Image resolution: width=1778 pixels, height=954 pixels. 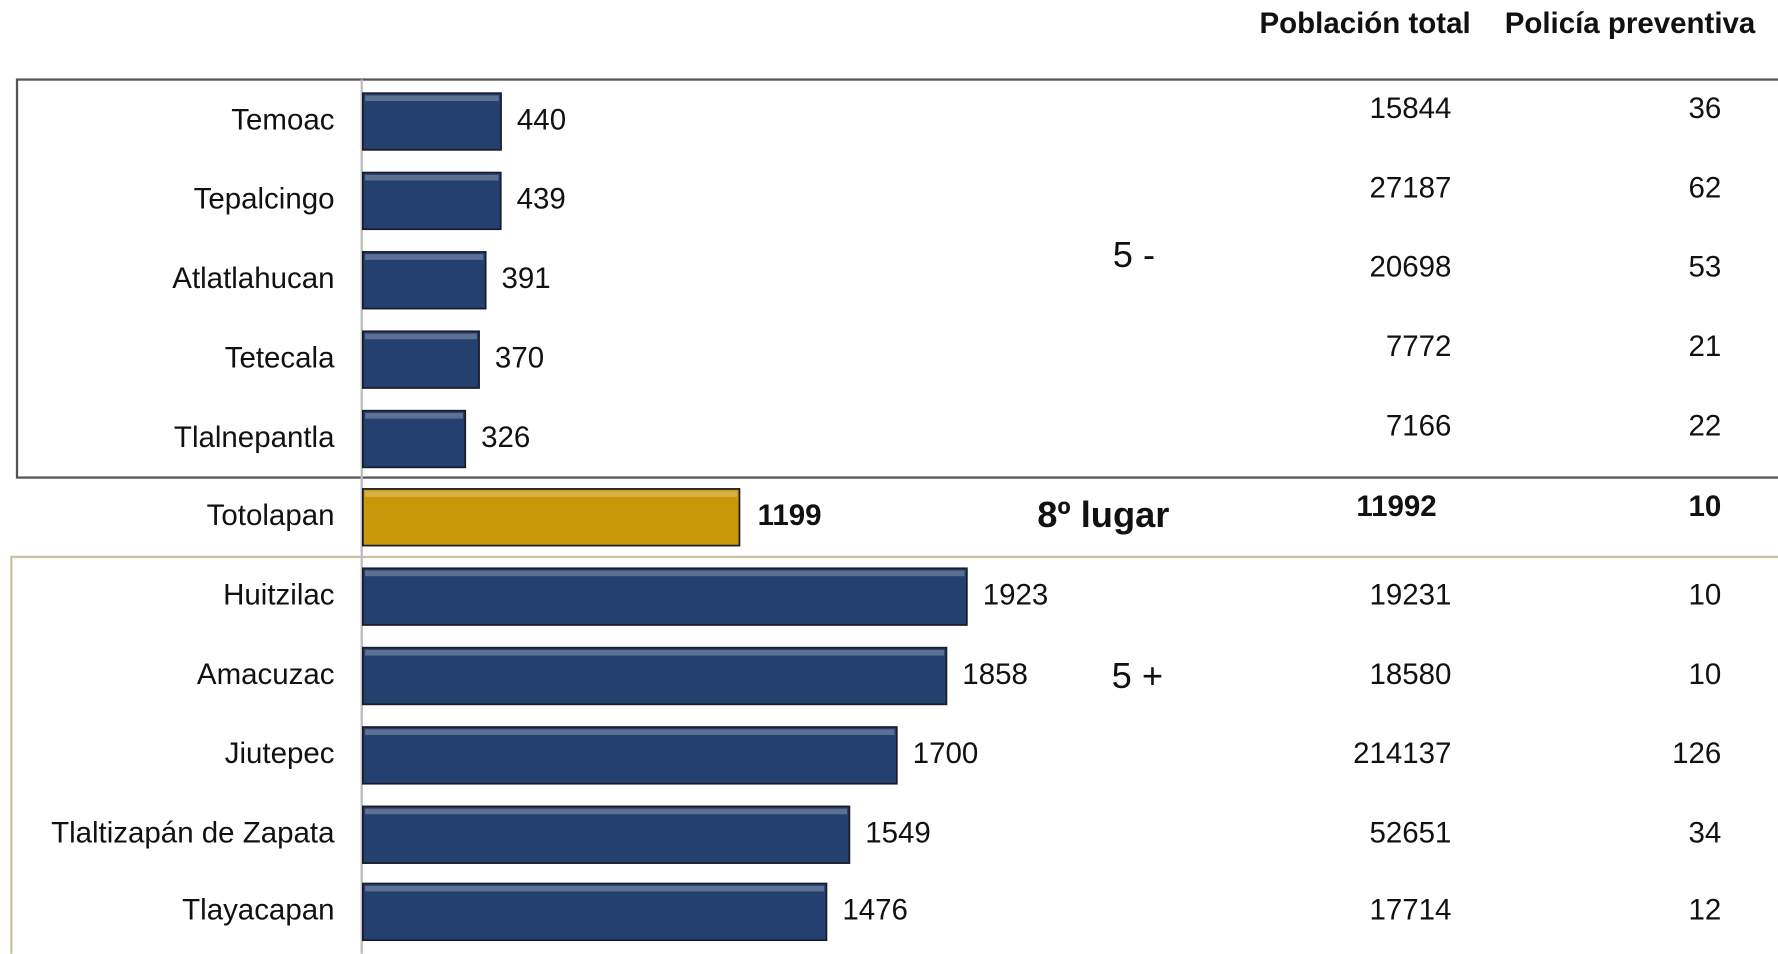 What do you see at coordinates (193, 833) in the screenshot?
I see `category-label: Tlaltizapán de Zapata` at bounding box center [193, 833].